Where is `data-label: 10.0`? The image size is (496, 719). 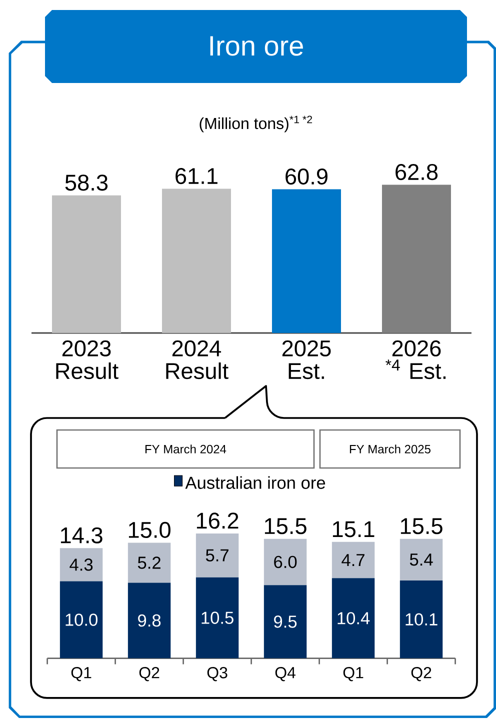
data-label: 10.0 is located at coordinates (82, 620).